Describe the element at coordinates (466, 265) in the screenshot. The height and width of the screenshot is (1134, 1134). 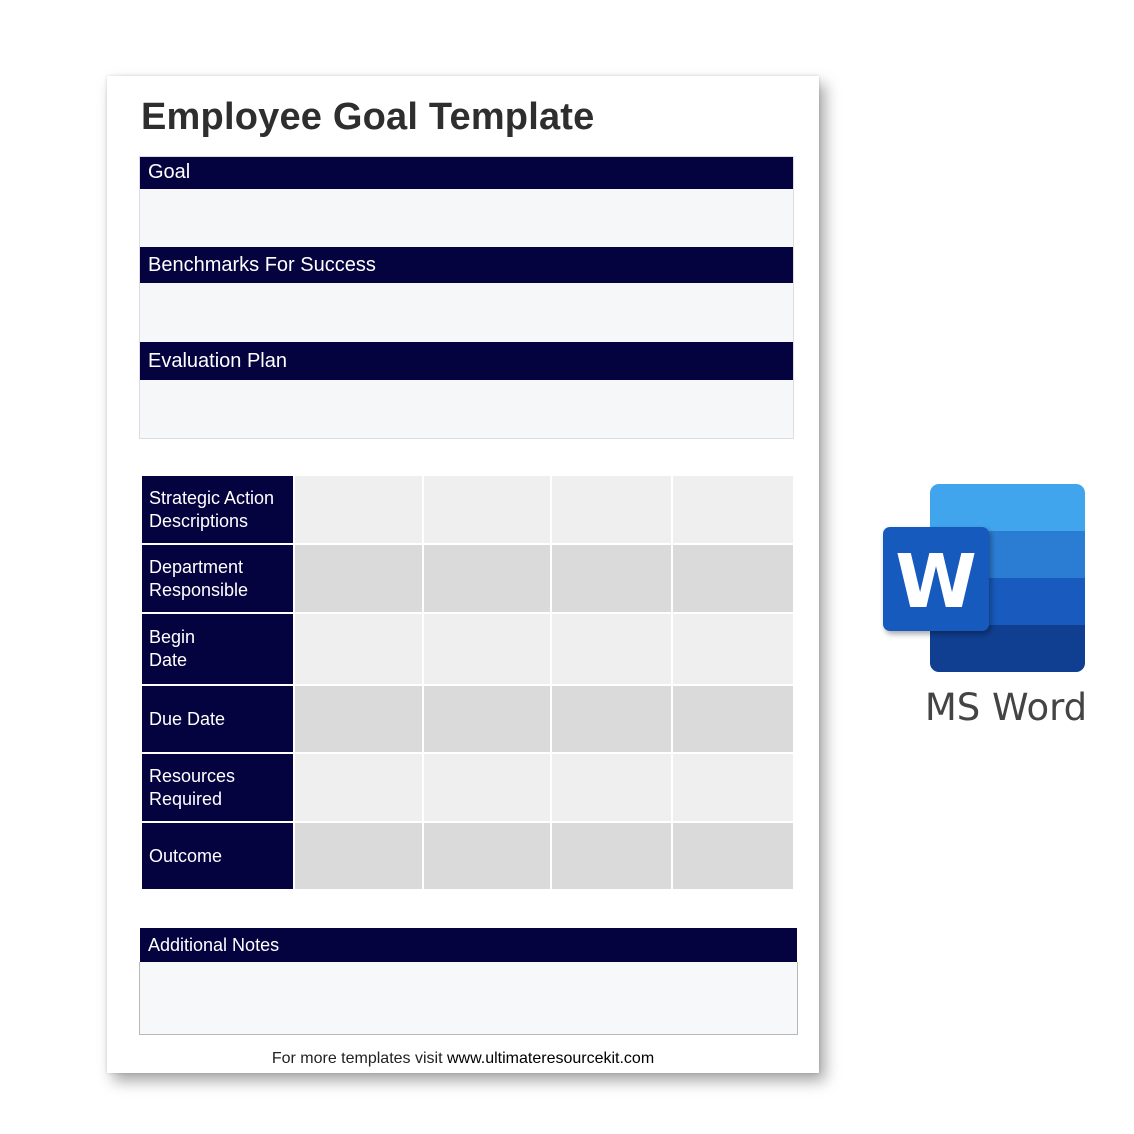
I see `benchmarks-header: Benchmarks For Success` at that location.